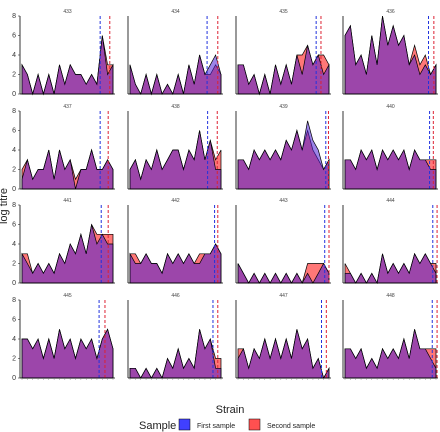 The height and width of the screenshot is (432, 440). What do you see at coordinates (283, 296) in the screenshot?
I see `facet-title: 447` at bounding box center [283, 296].